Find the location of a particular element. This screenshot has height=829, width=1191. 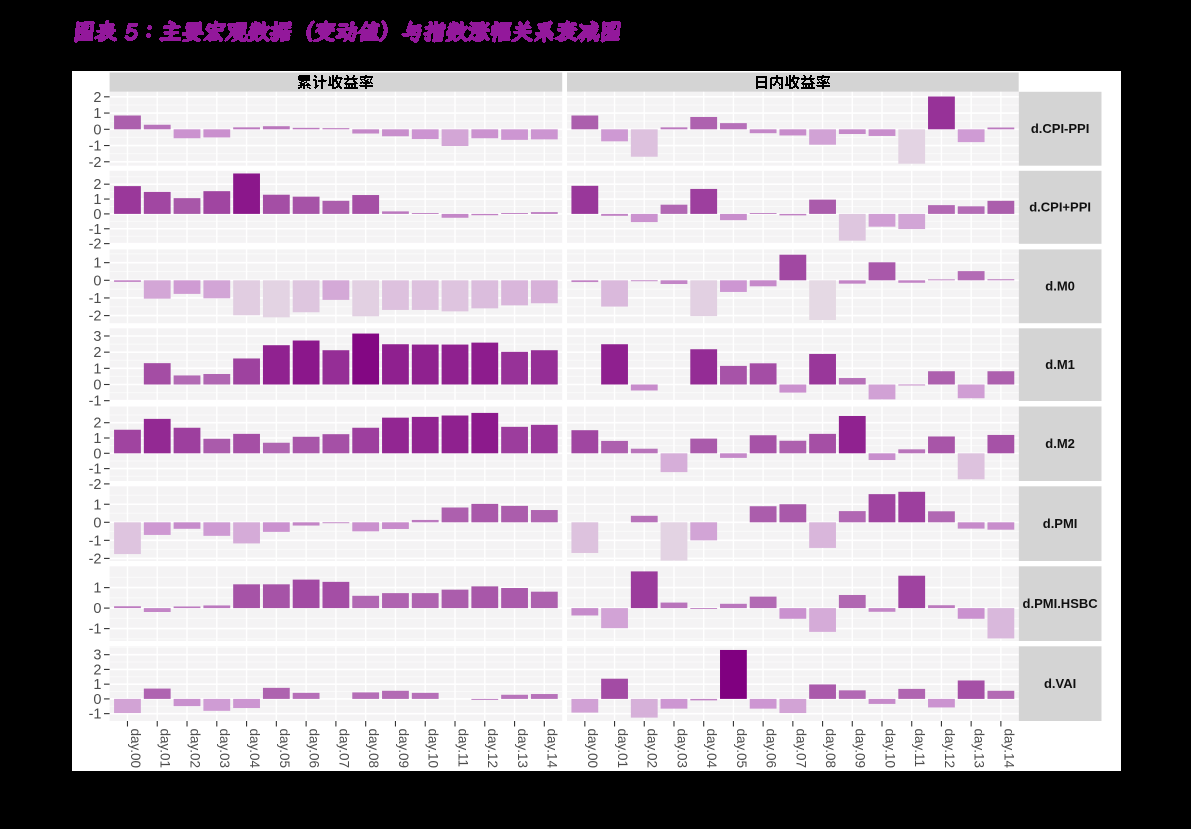

svg-text: d.VAI is located at coordinates (1060, 683).